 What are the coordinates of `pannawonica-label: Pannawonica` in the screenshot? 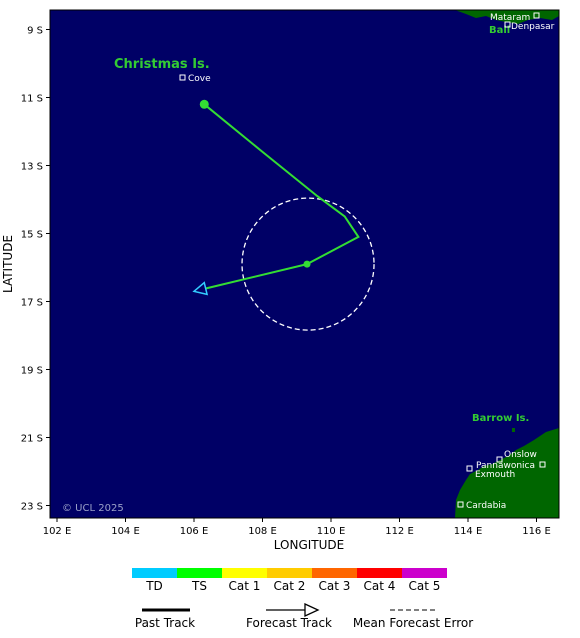 It's located at (505, 466).